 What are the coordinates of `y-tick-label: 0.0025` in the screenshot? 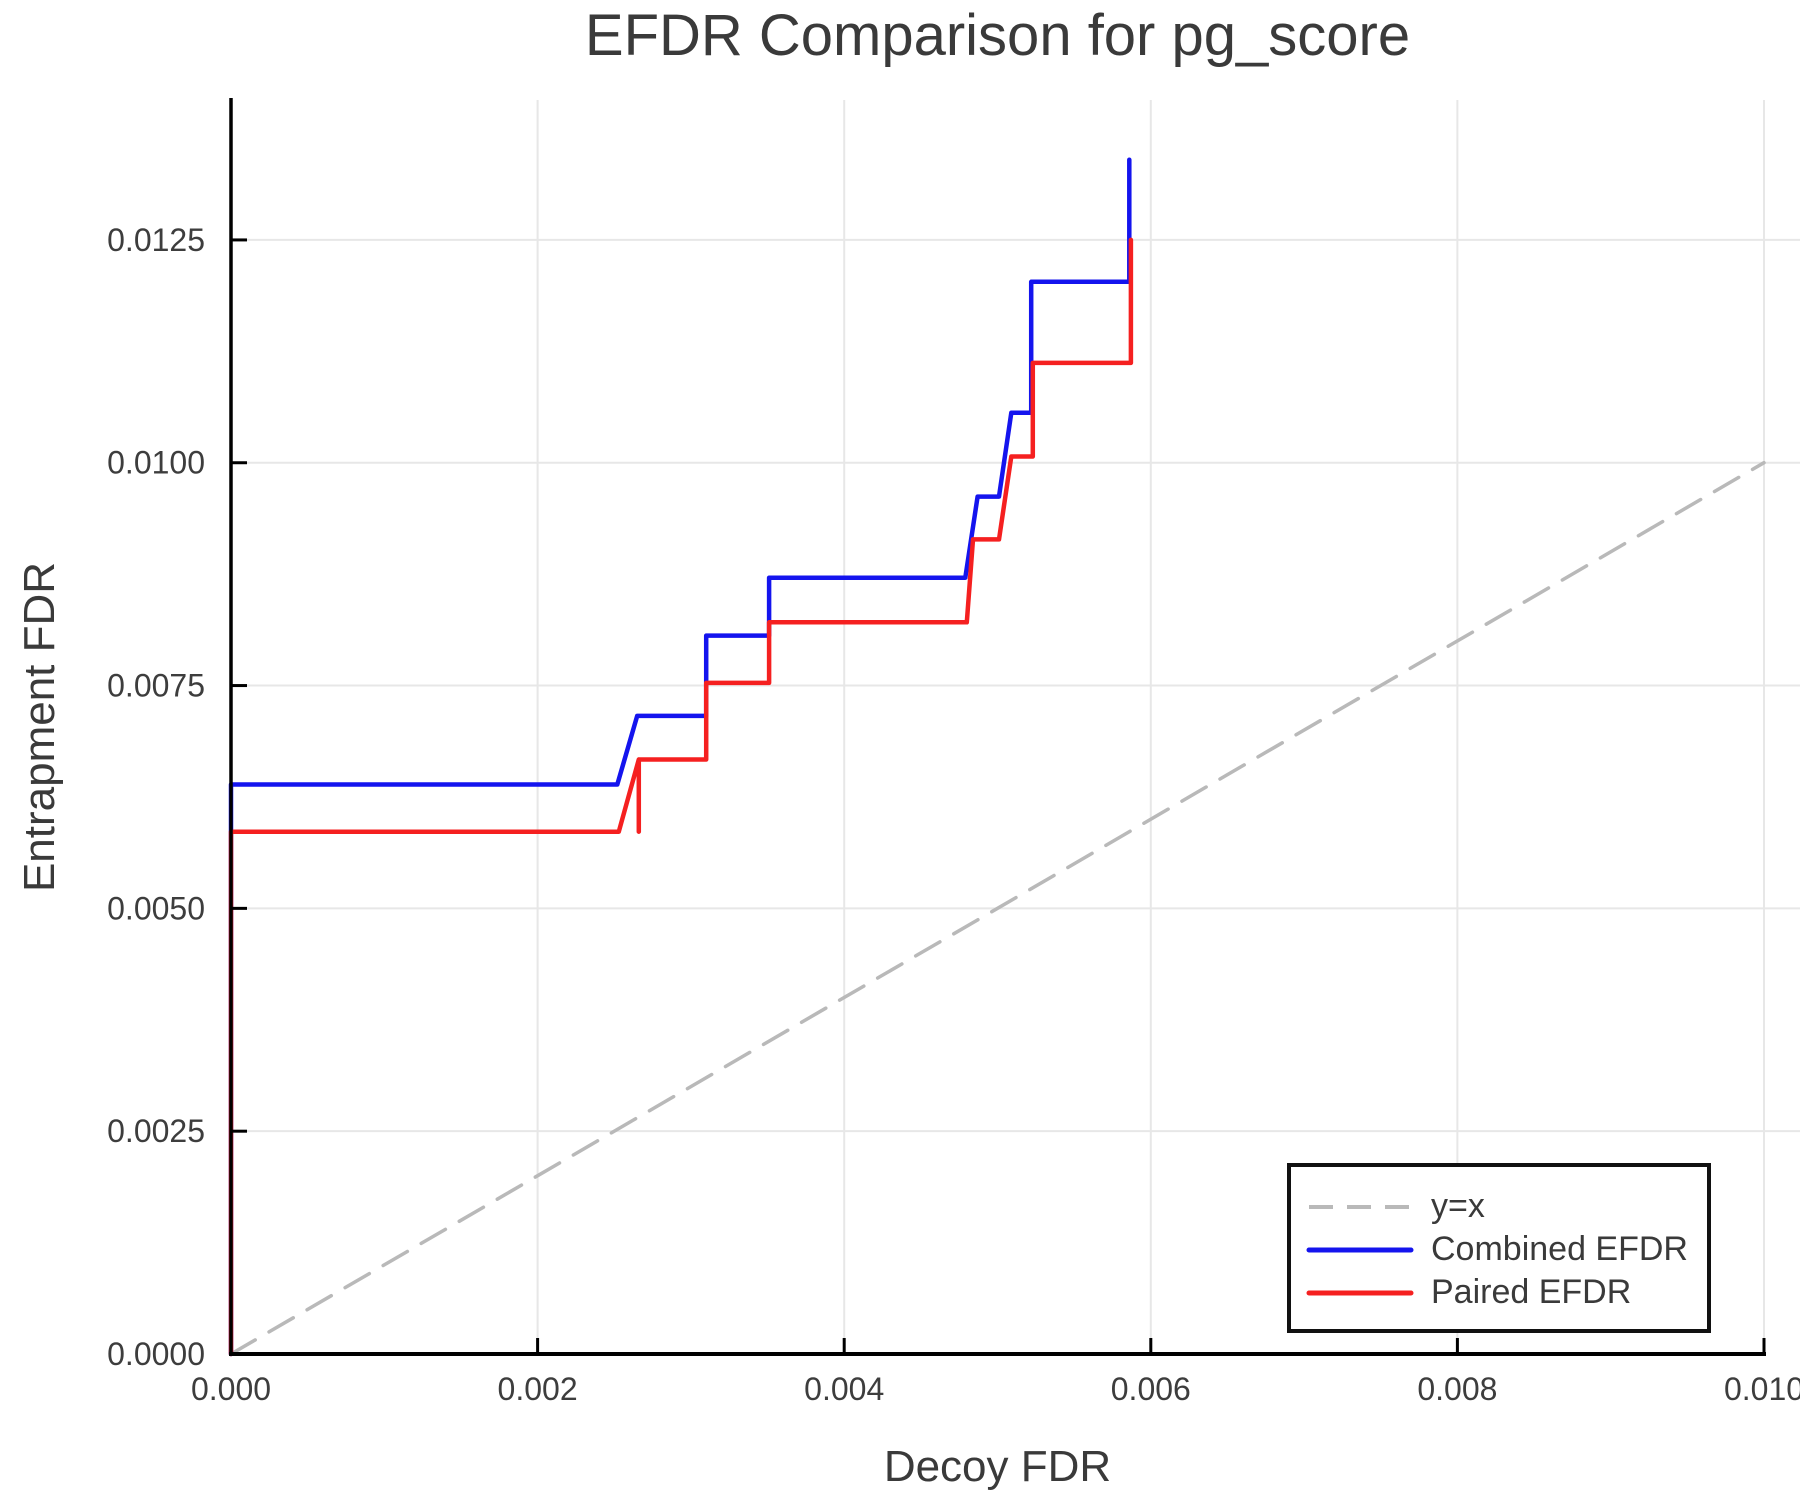 It's located at (156, 1131).